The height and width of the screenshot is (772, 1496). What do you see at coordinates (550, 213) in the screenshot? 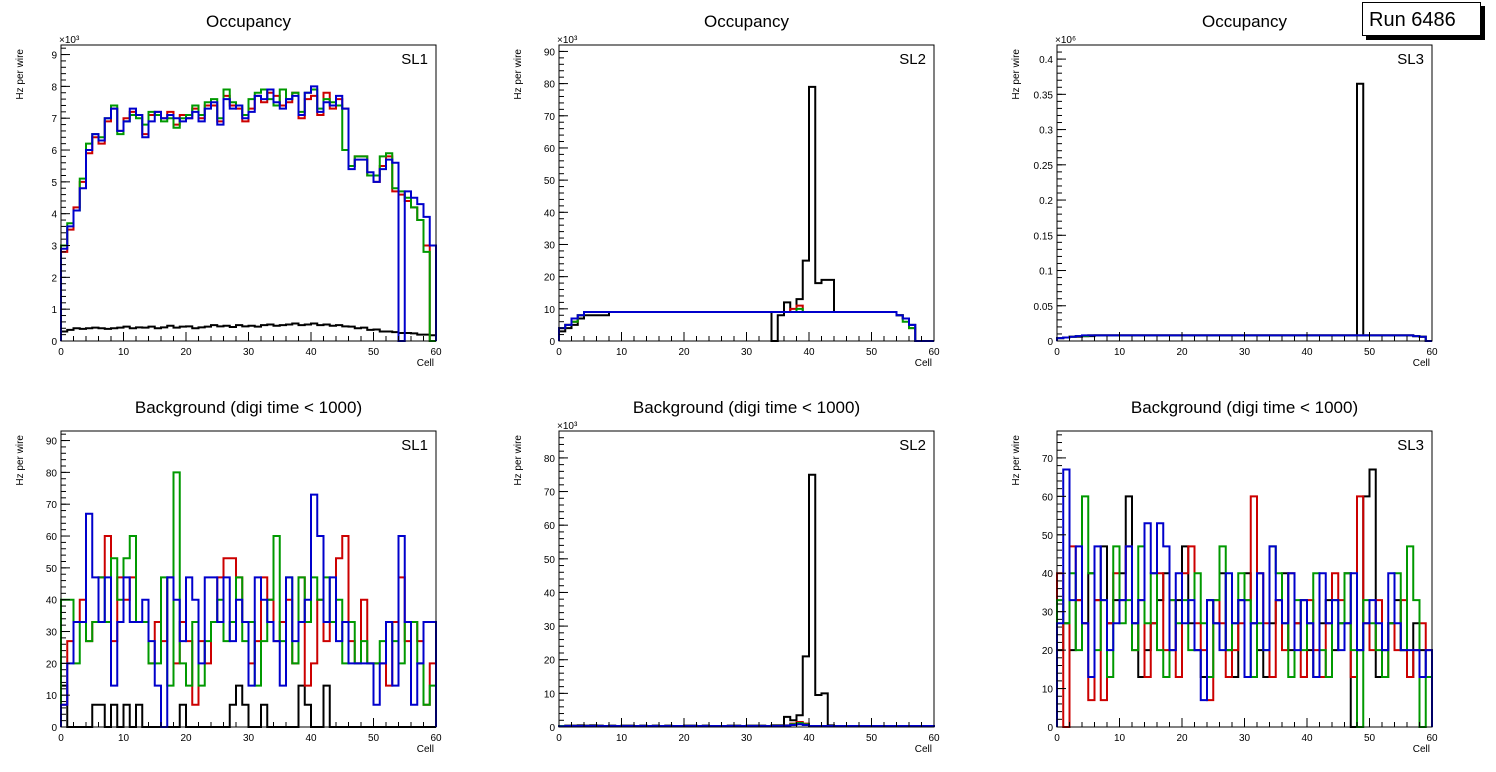
I see `y-tick-label: 40` at bounding box center [550, 213].